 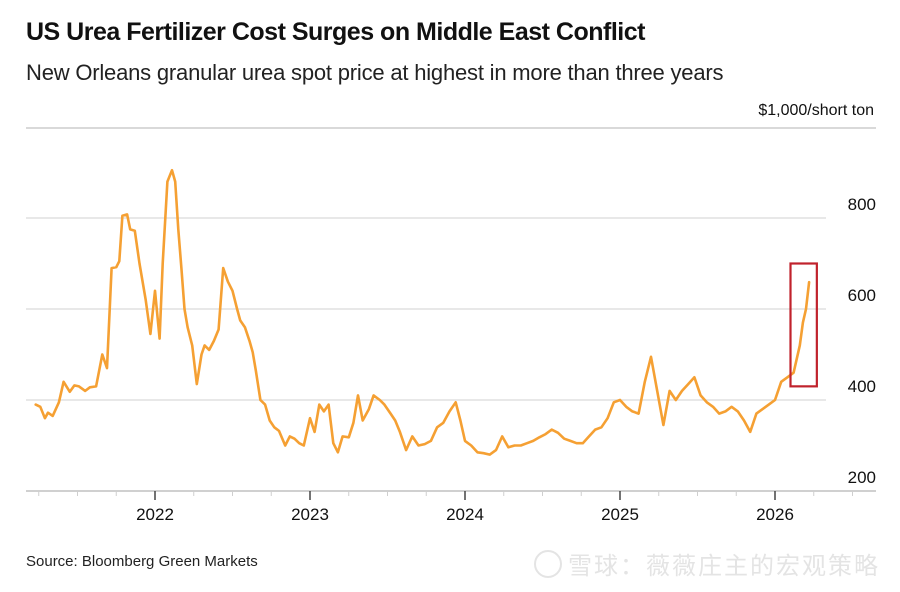 I want to click on annotation-layer, so click(x=803, y=325).